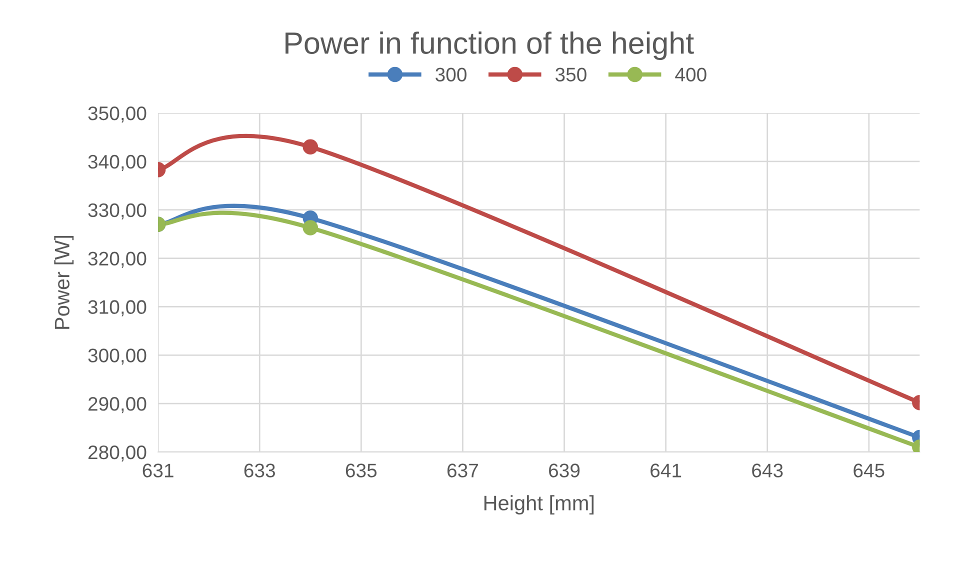 Image resolution: width=958 pixels, height=565 pixels. Describe the element at coordinates (117, 114) in the screenshot. I see `y-tick-label: 350,00` at that location.